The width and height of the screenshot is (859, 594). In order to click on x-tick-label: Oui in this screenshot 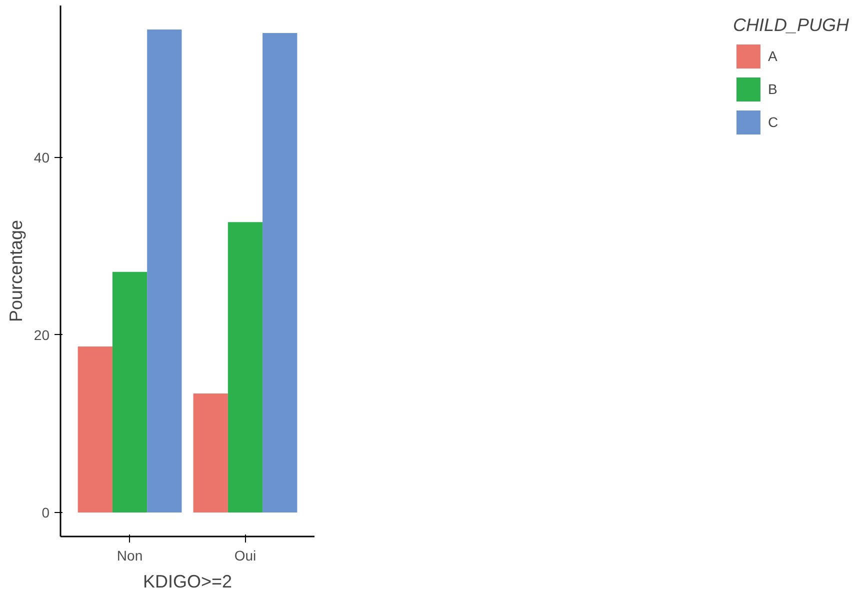, I will do `click(245, 556)`.